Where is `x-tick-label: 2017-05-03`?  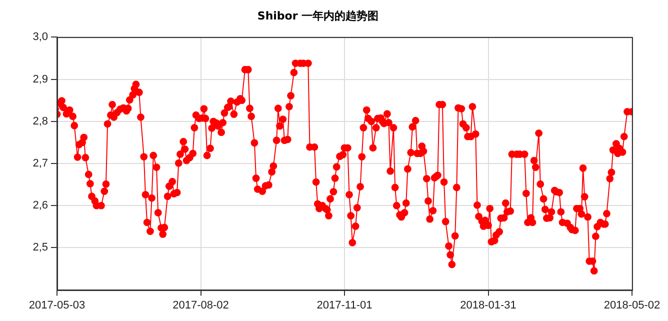 x-tick-label: 2017-05-03 is located at coordinates (57, 305).